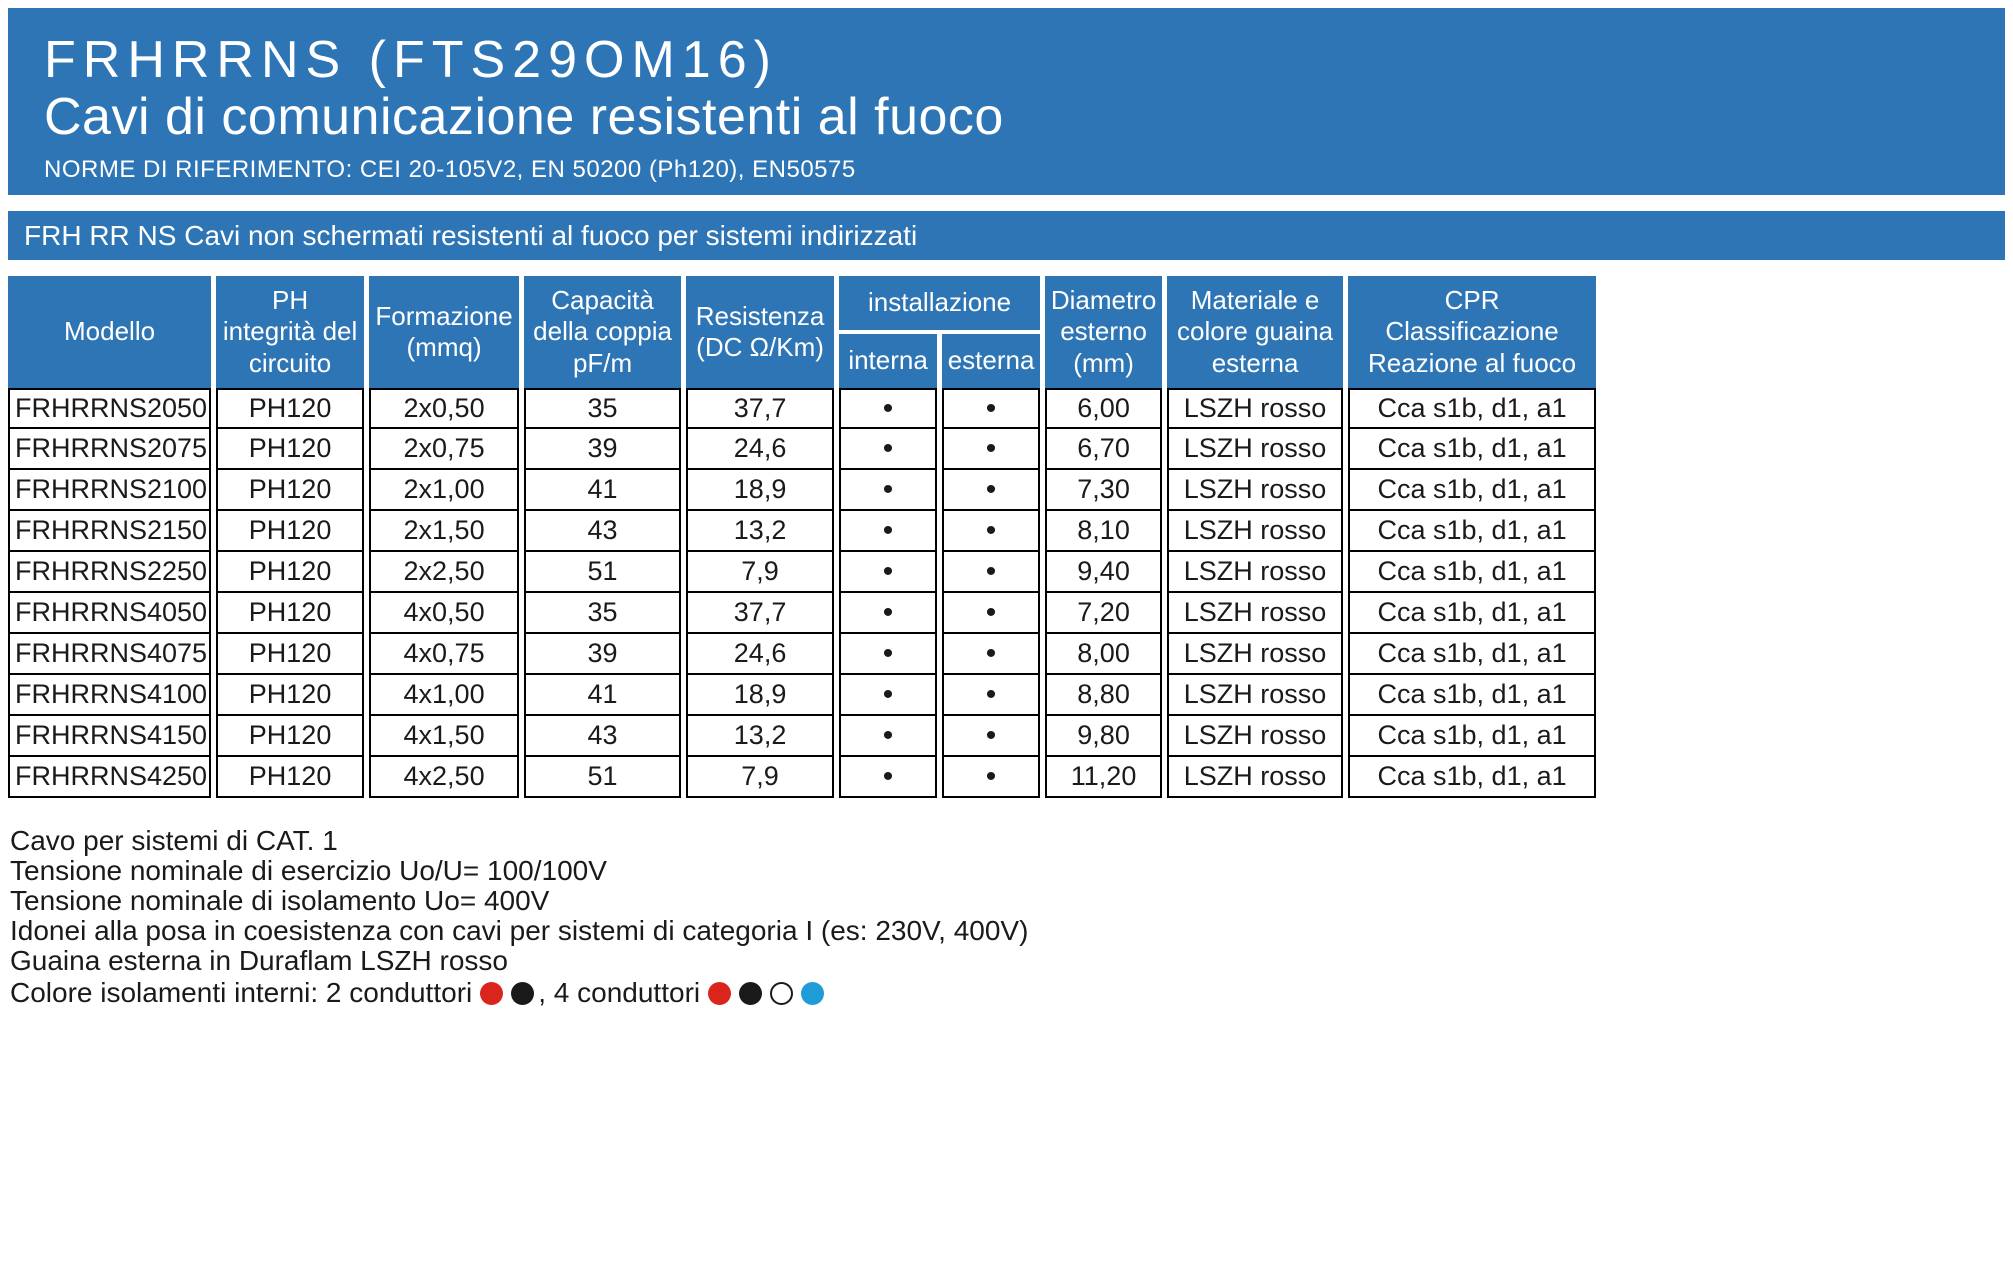  I want to click on cell-diametro: 6,00, so click(1104, 408).